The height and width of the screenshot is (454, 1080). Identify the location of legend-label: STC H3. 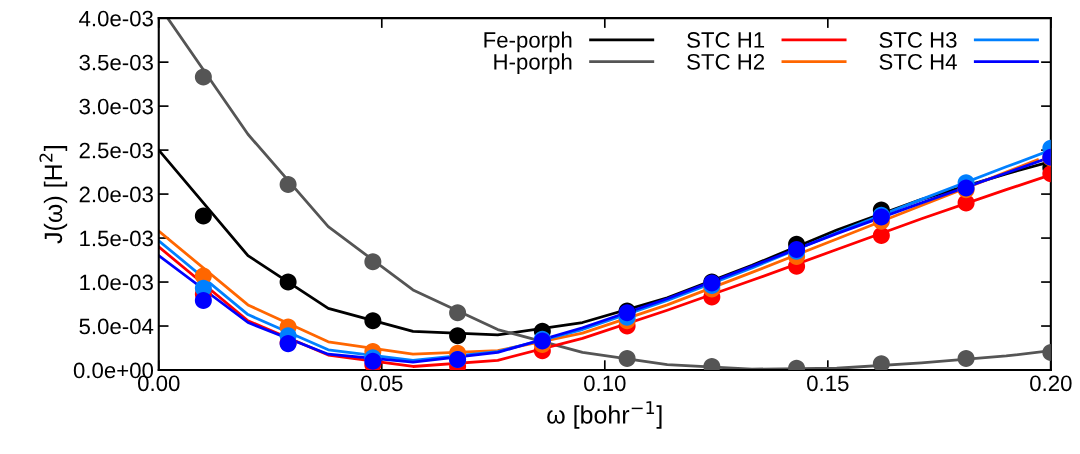
(918, 40).